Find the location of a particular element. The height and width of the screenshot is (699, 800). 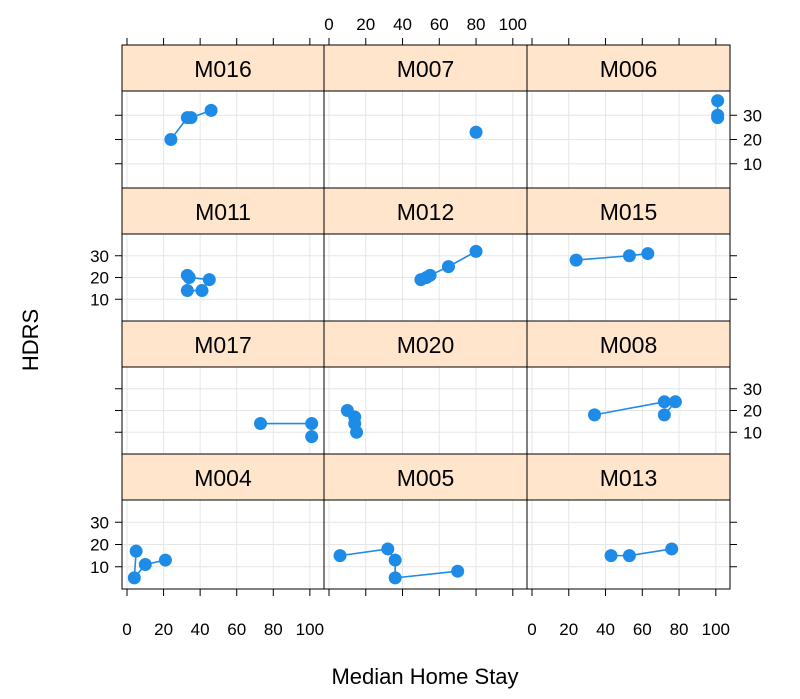

panel-m015: M015 is located at coordinates (628, 254).